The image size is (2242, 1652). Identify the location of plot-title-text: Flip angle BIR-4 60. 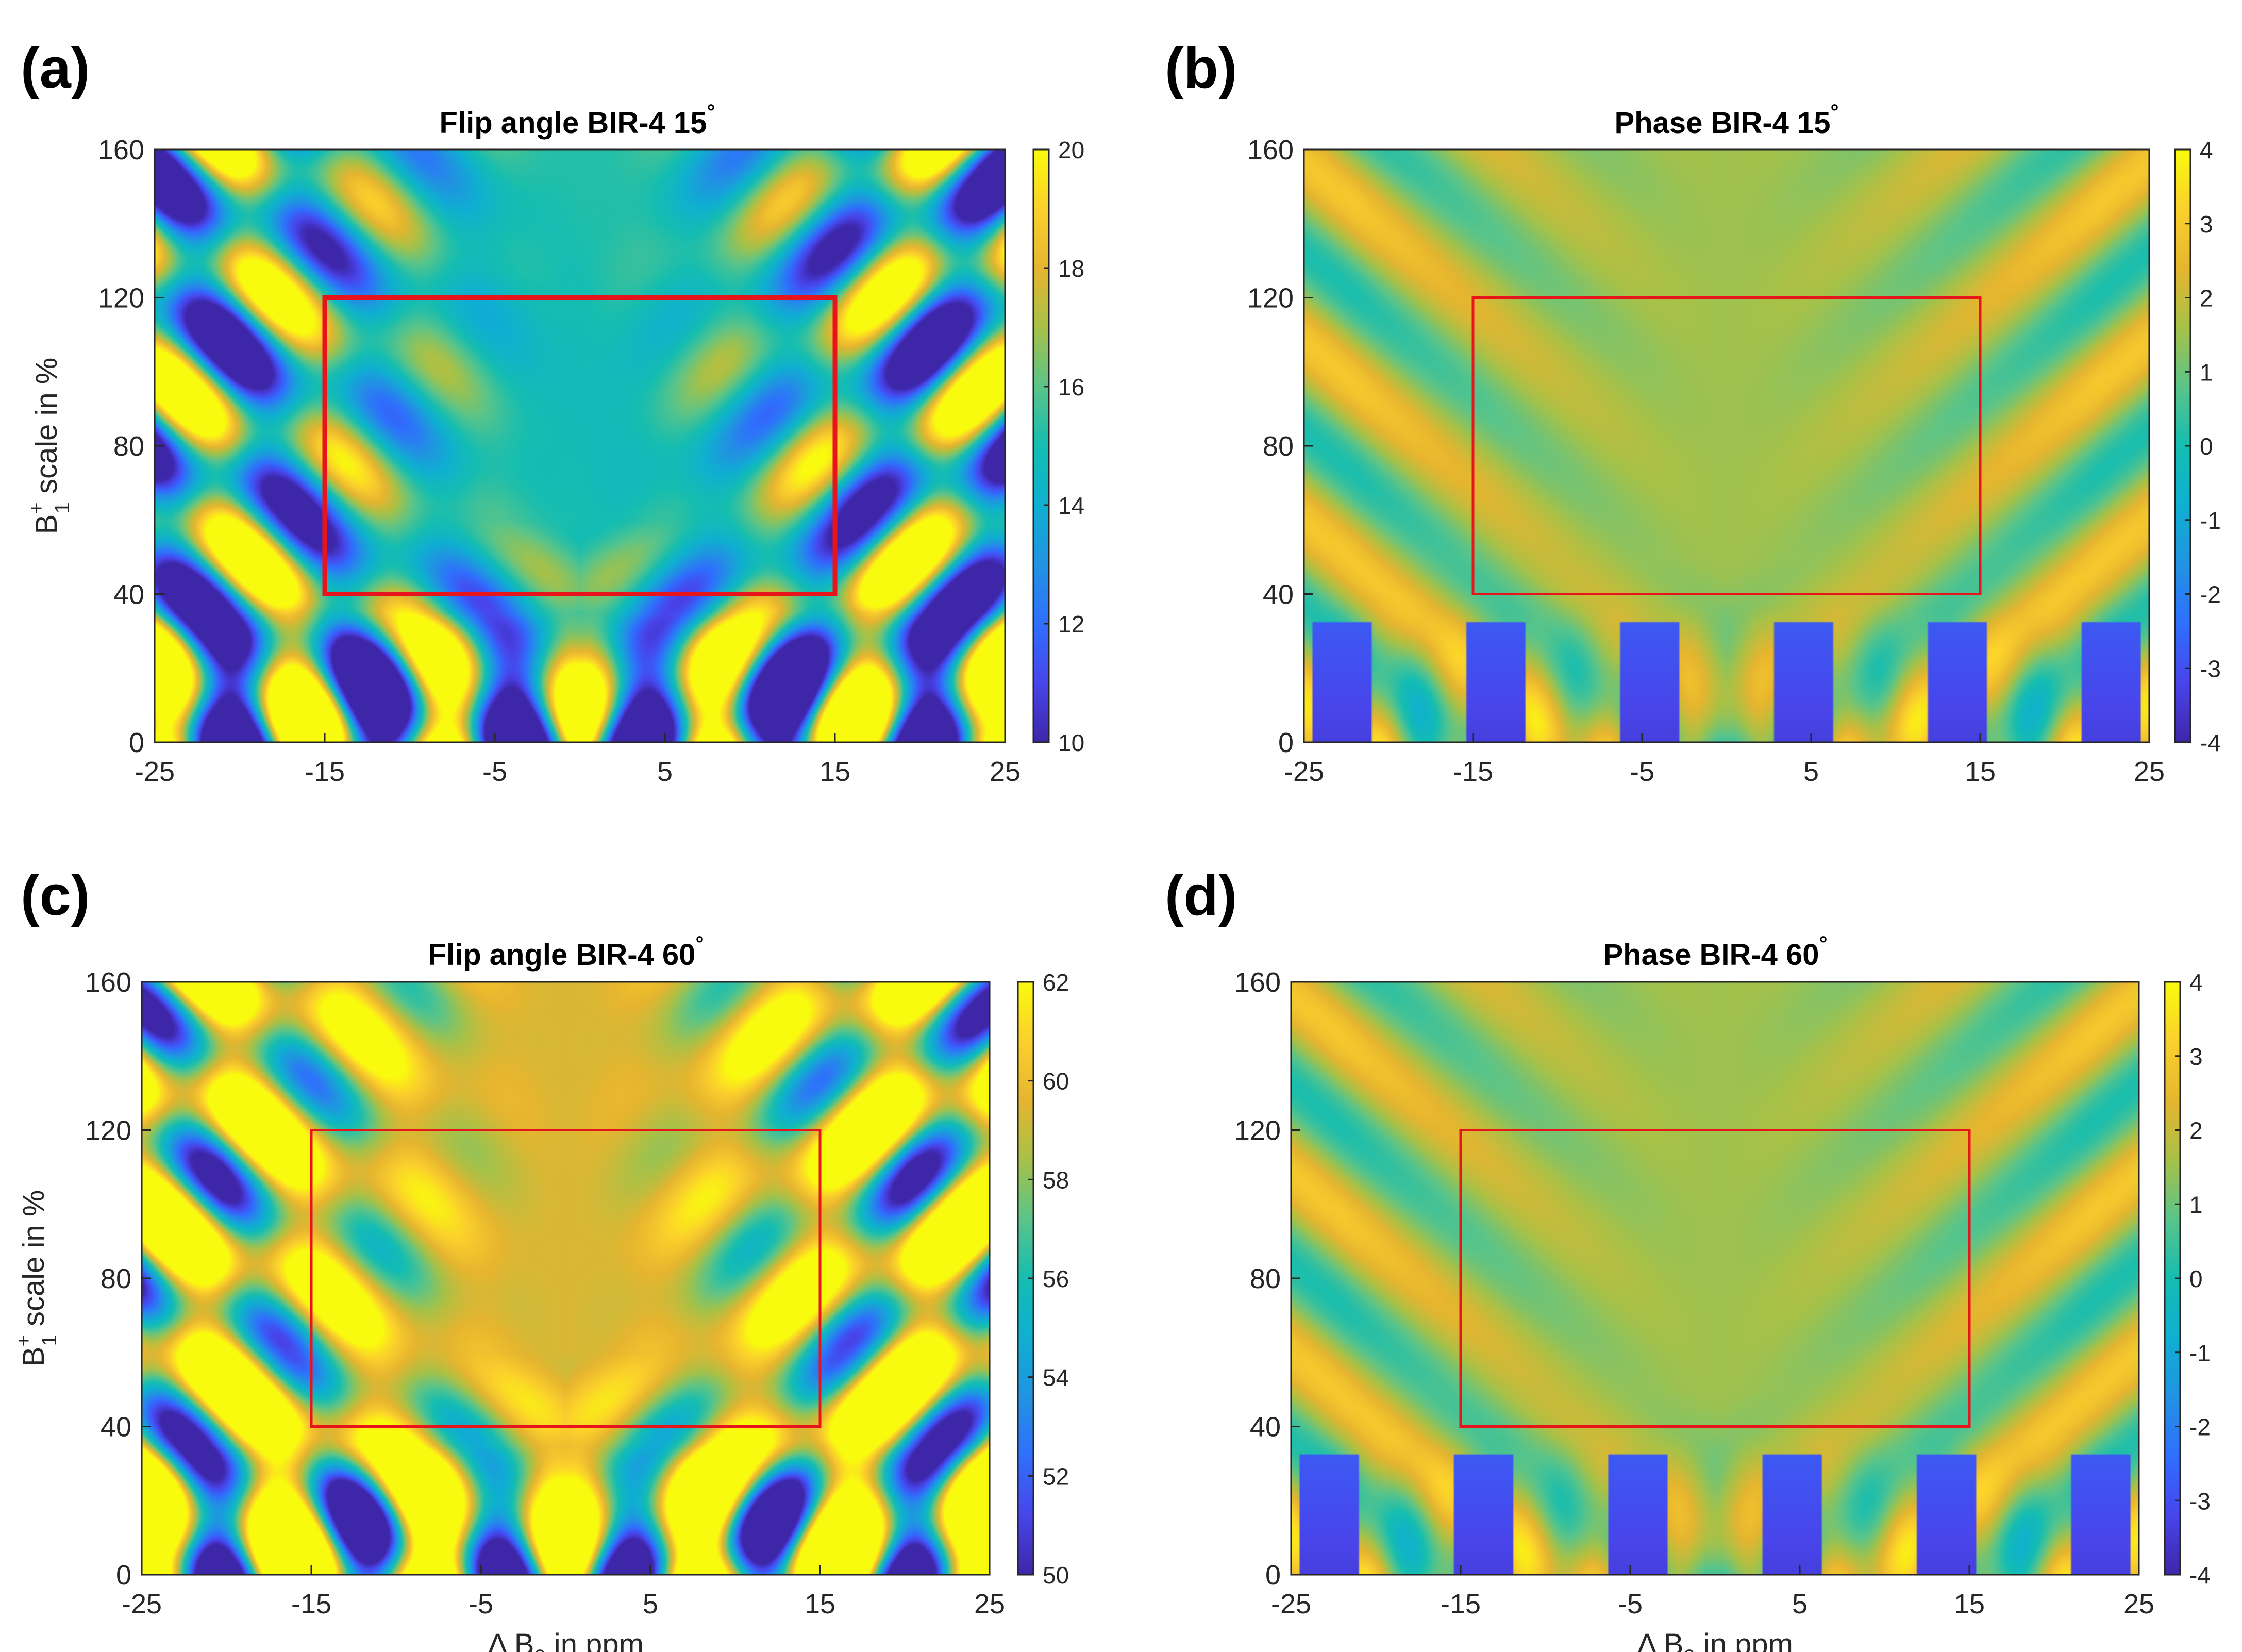
(562, 955).